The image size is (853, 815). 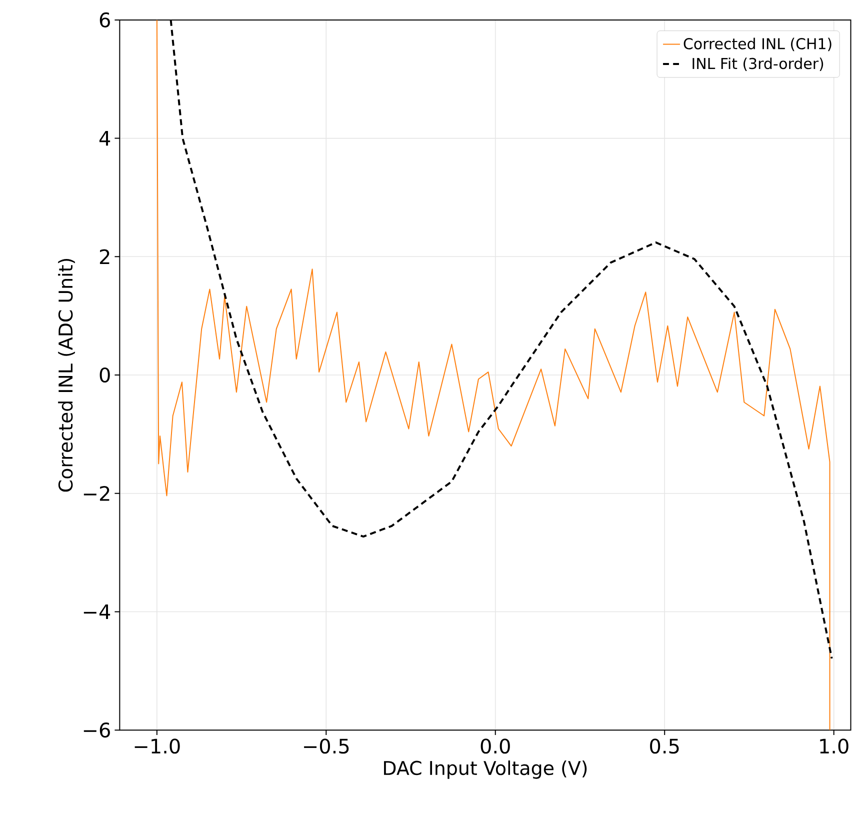 What do you see at coordinates (485, 769) in the screenshot?
I see `x-axis-title: DAC Input Voltage (V)` at bounding box center [485, 769].